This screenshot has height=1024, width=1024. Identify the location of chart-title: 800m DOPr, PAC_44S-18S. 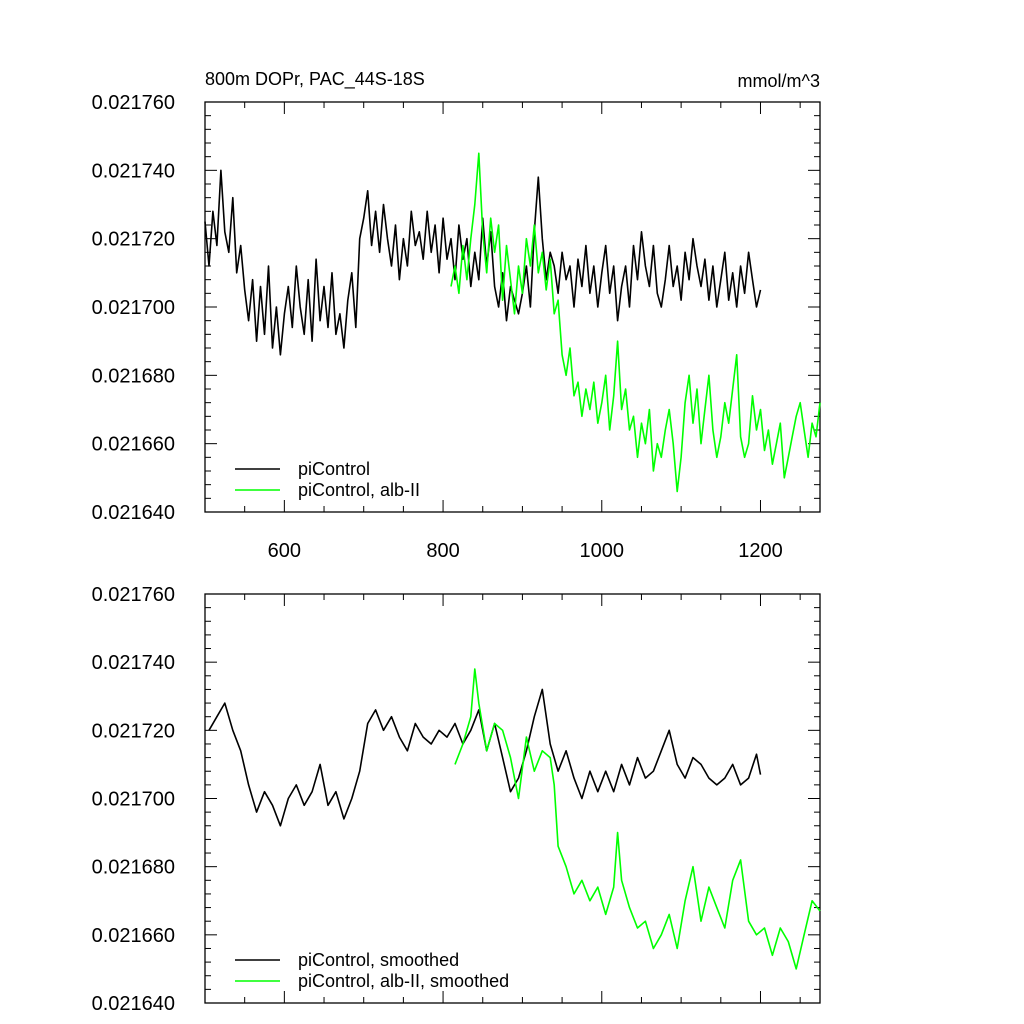
(315, 79).